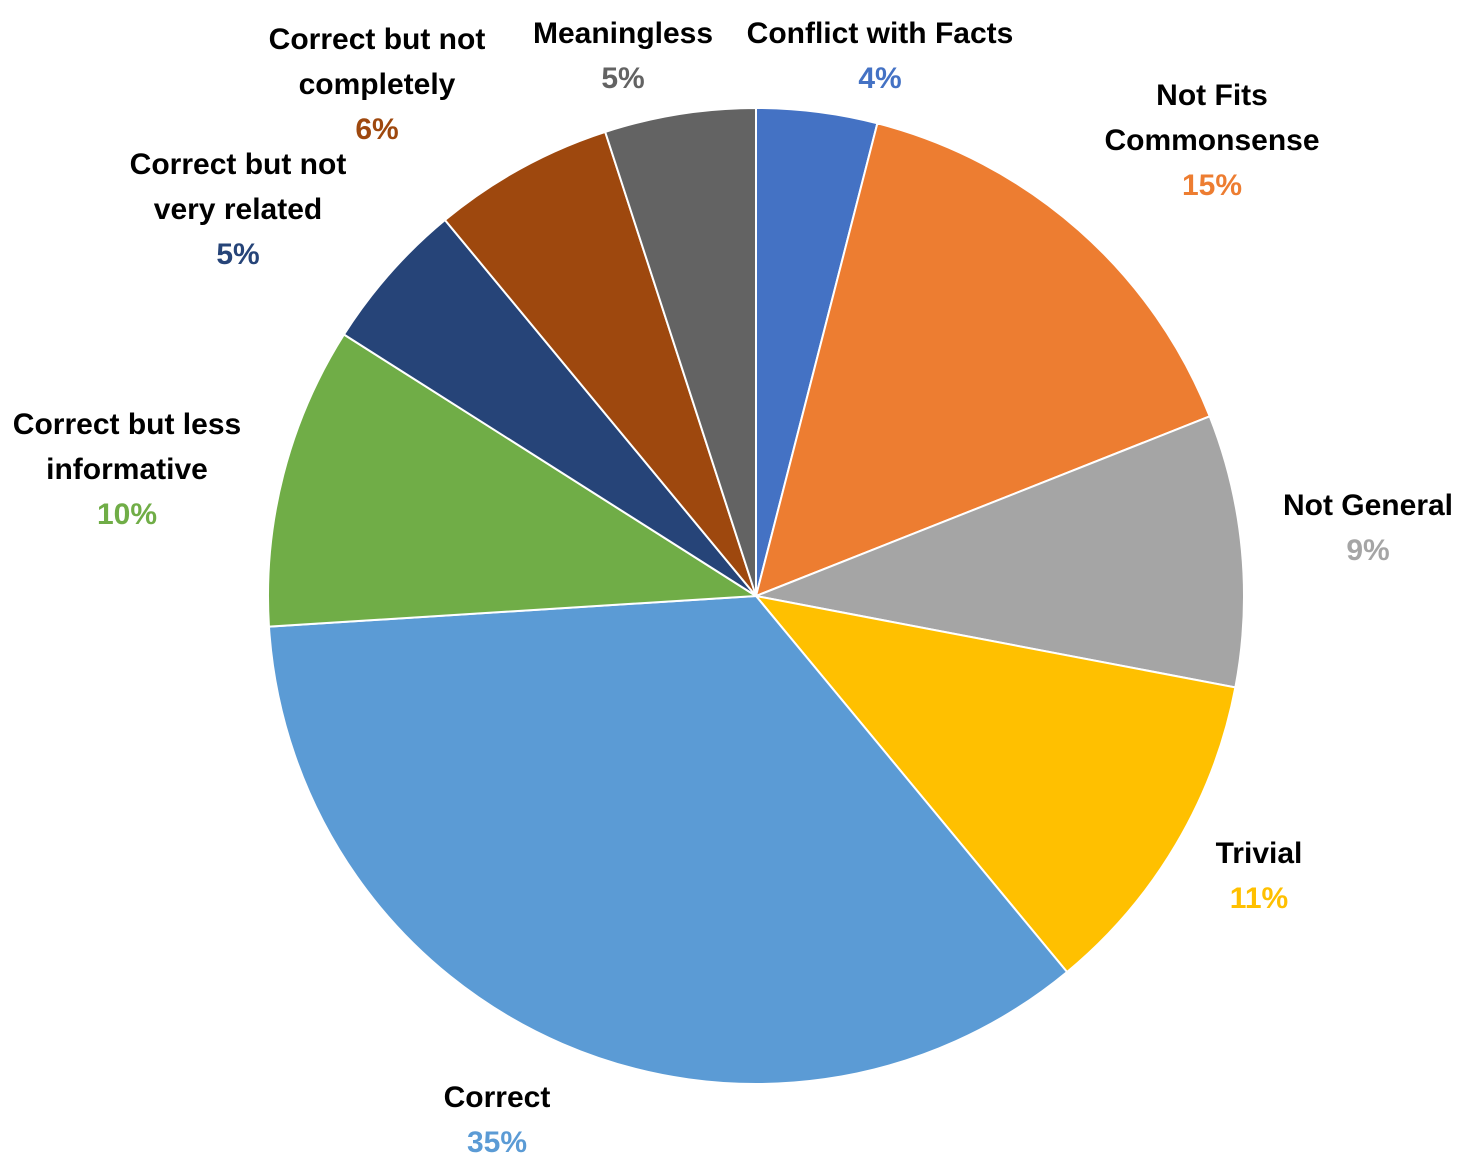  I want to click on slice-value-correct-but-not-completely: 6%, so click(376, 129).